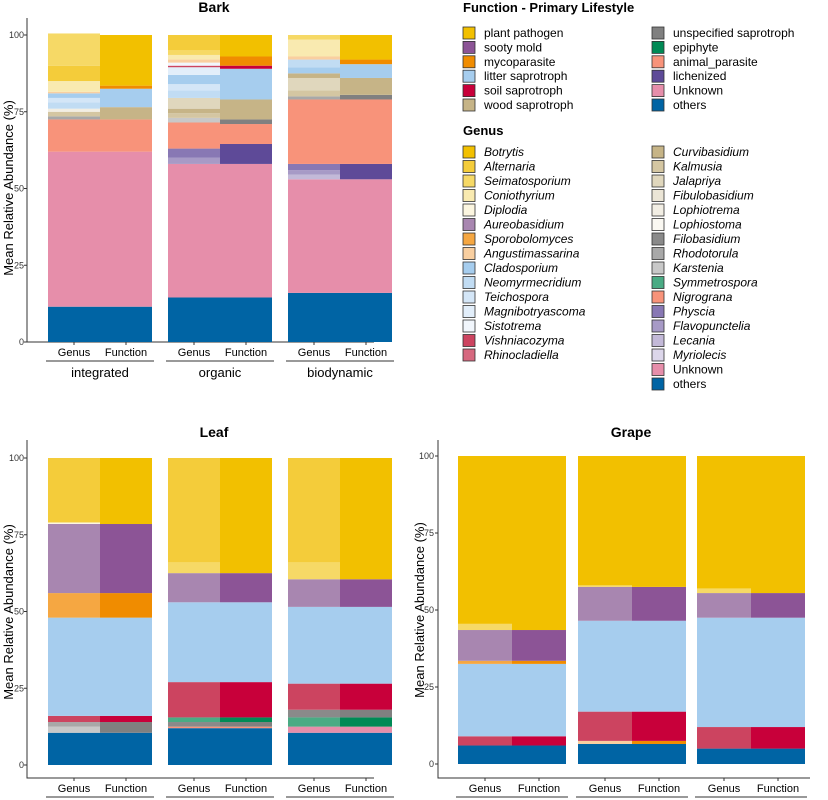  I want to click on bar-segment-neomyrmecridium, so click(314, 63).